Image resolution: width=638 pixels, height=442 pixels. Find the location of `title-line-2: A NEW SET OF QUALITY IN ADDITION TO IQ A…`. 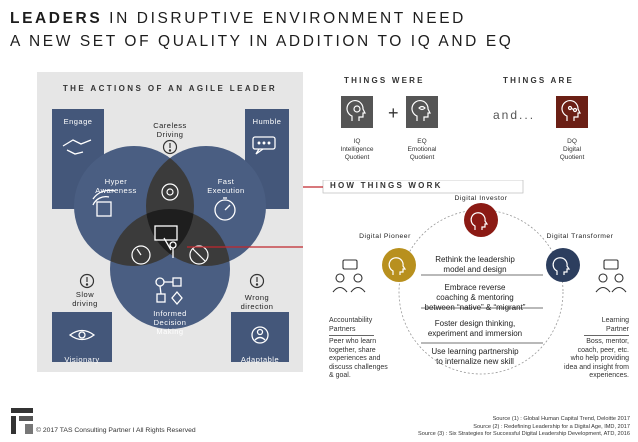

title-line-2: A NEW SET OF QUALITY IN ADDITION TO IQ A… is located at coordinates (262, 41).